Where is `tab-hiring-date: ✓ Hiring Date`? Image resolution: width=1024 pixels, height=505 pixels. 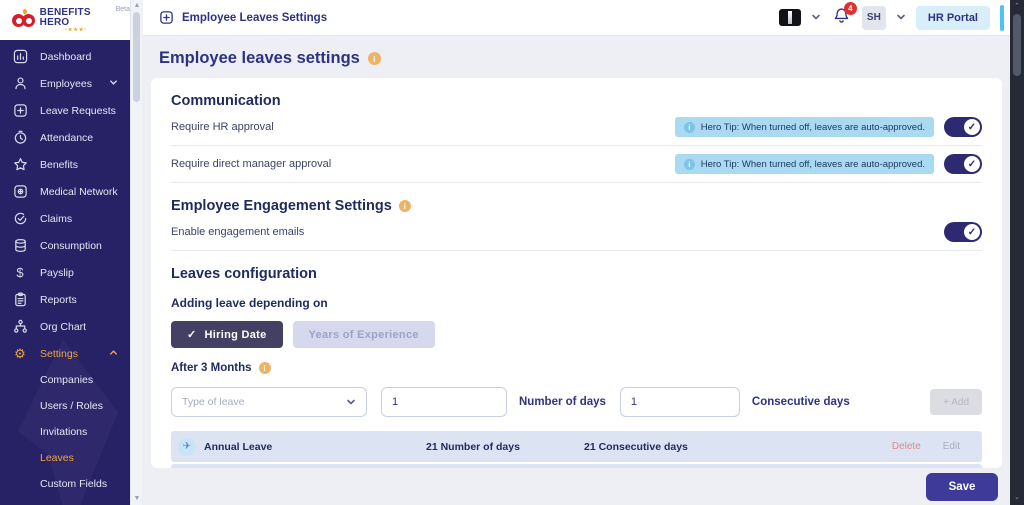
tab-hiring-date: ✓ Hiring Date is located at coordinates (227, 334).